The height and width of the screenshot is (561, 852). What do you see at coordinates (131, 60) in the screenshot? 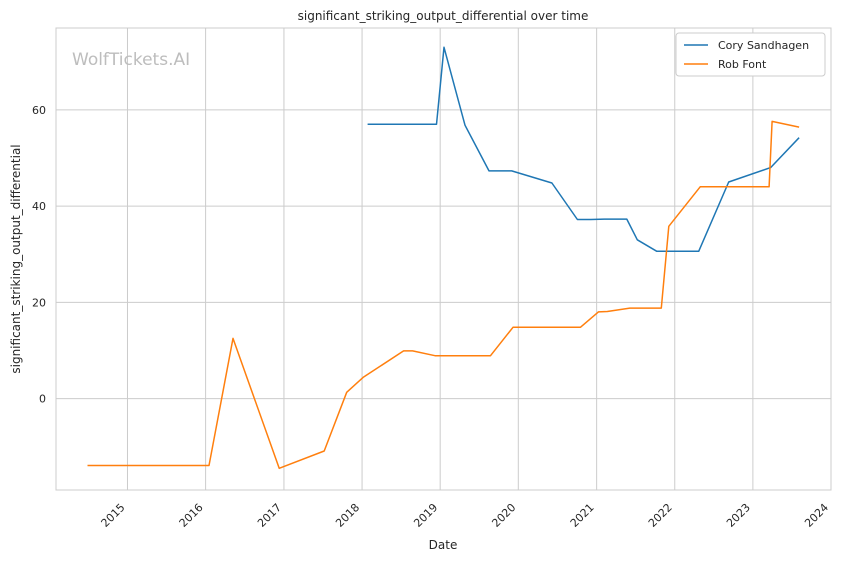
I see `watermark: WolfTickets.AI` at bounding box center [131, 60].